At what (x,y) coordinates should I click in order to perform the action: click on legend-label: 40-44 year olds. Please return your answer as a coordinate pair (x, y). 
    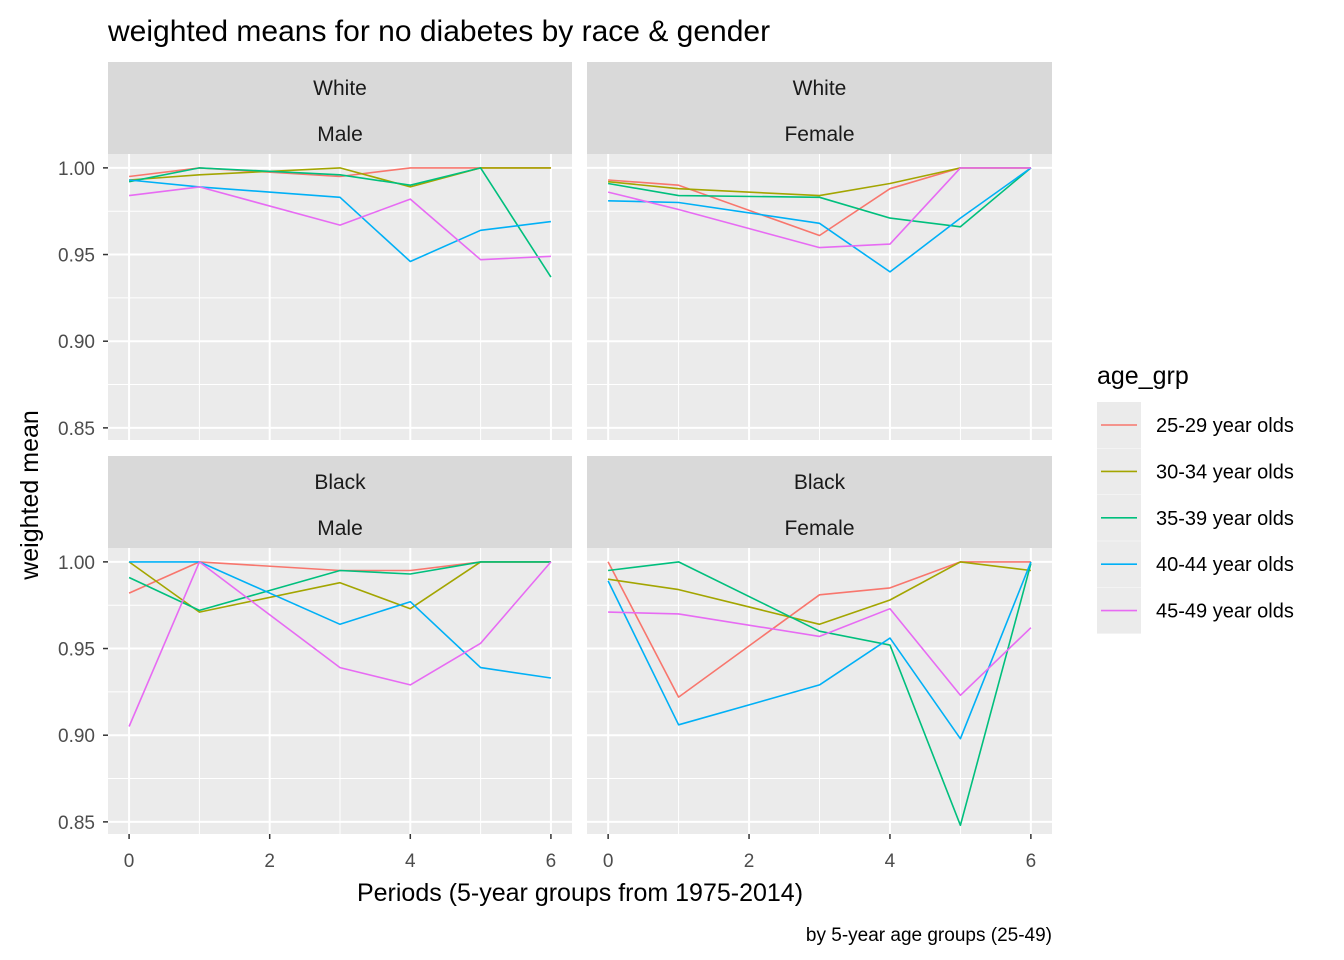
    Looking at the image, I should click on (1225, 565).